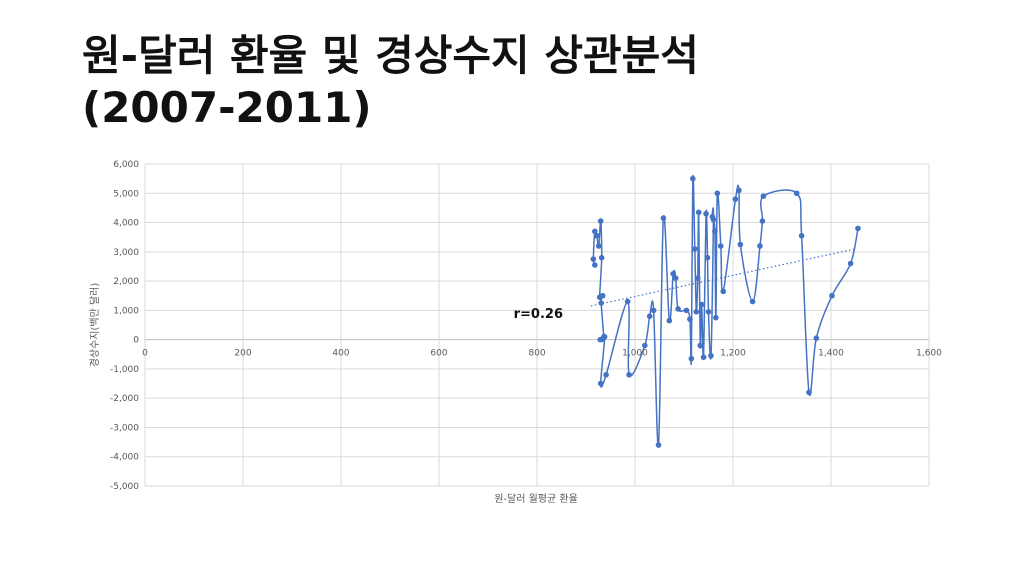 This screenshot has width=1024, height=576. What do you see at coordinates (390, 55) in the screenshot?
I see `title-line-1: 원-달러 환율 및 경상수지 상관분석` at bounding box center [390, 55].